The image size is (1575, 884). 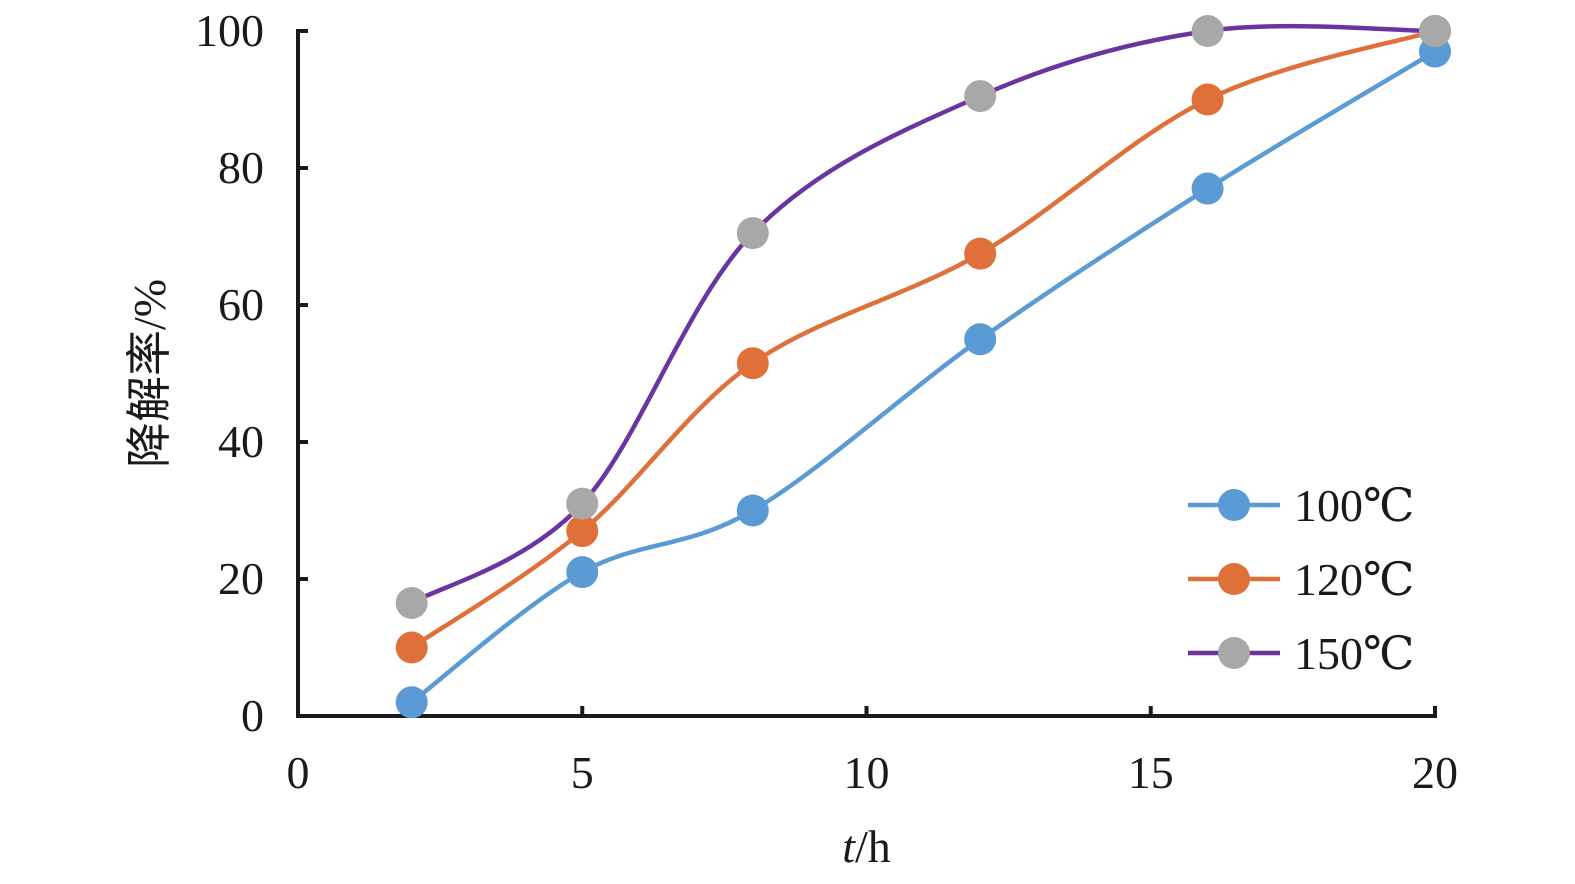 I want to click on legend-item: 100℃, so click(x=1301, y=505).